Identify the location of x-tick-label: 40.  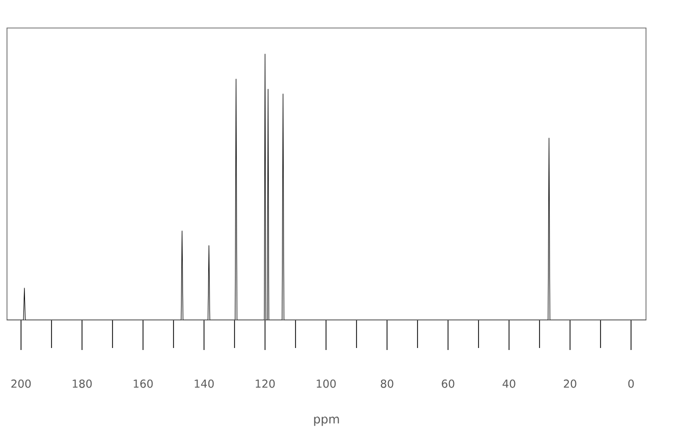
(509, 384).